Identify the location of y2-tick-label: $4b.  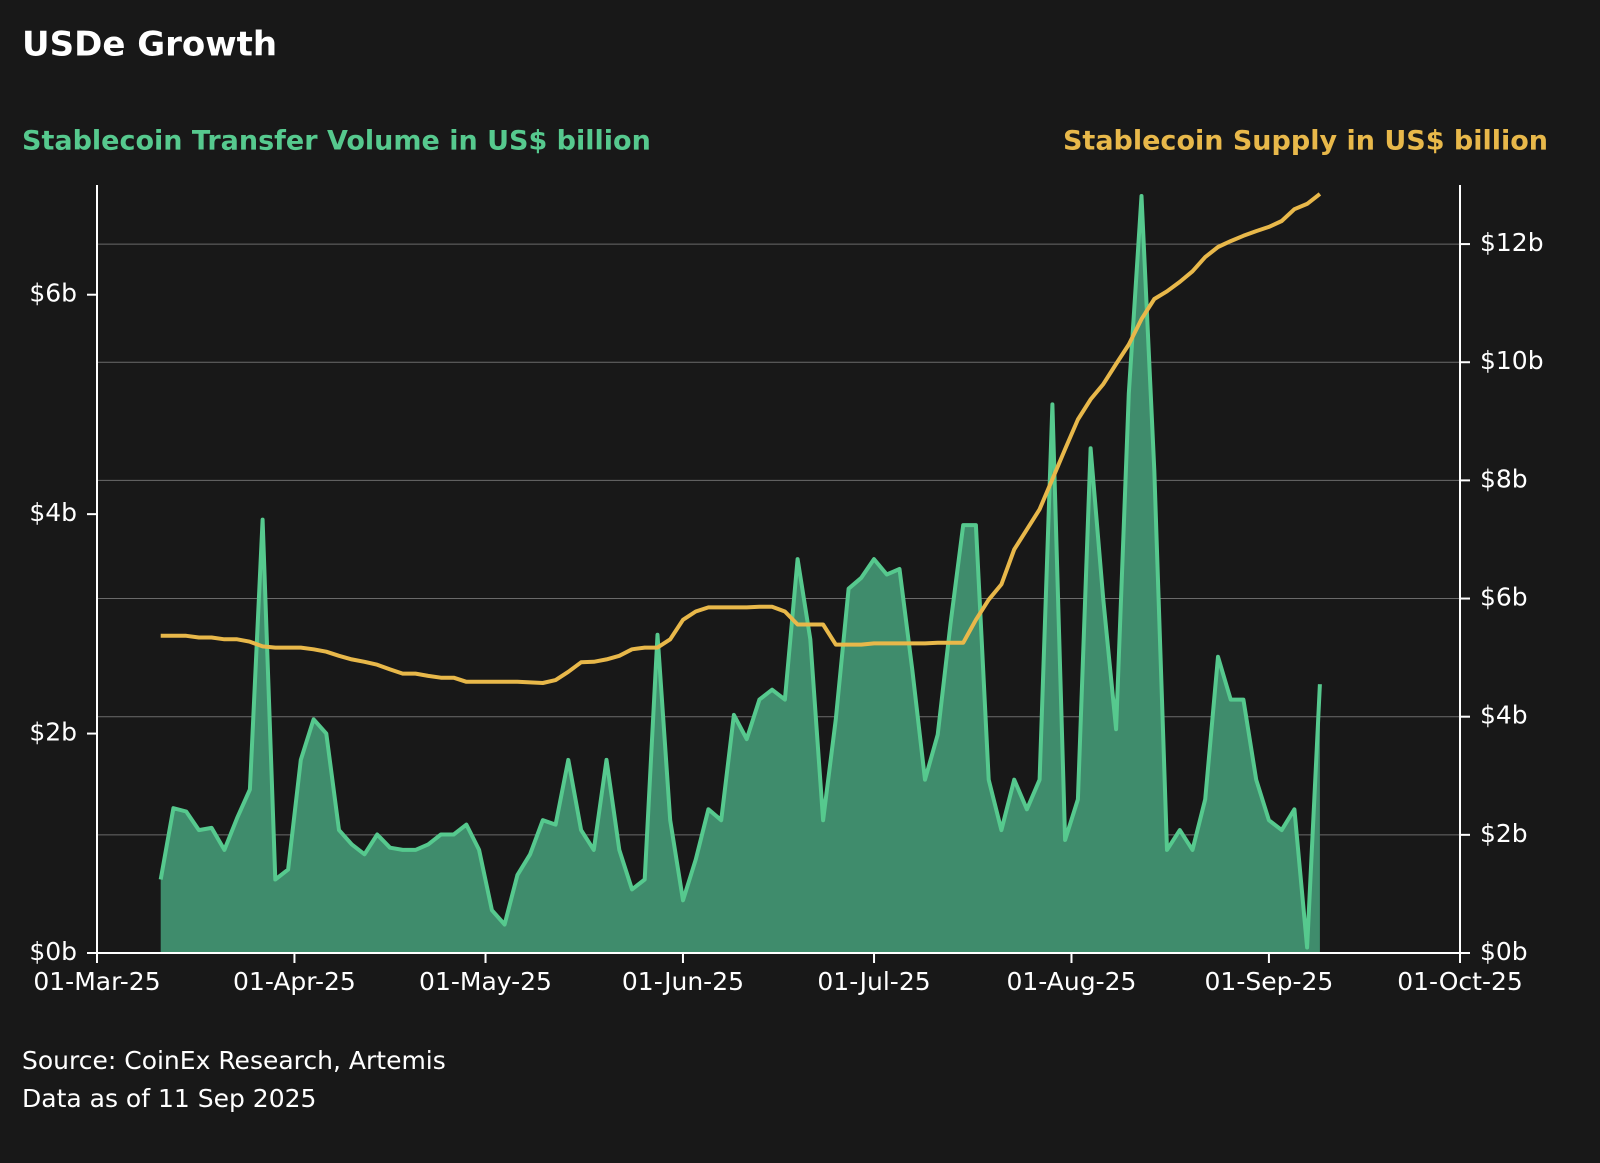
(1504, 715).